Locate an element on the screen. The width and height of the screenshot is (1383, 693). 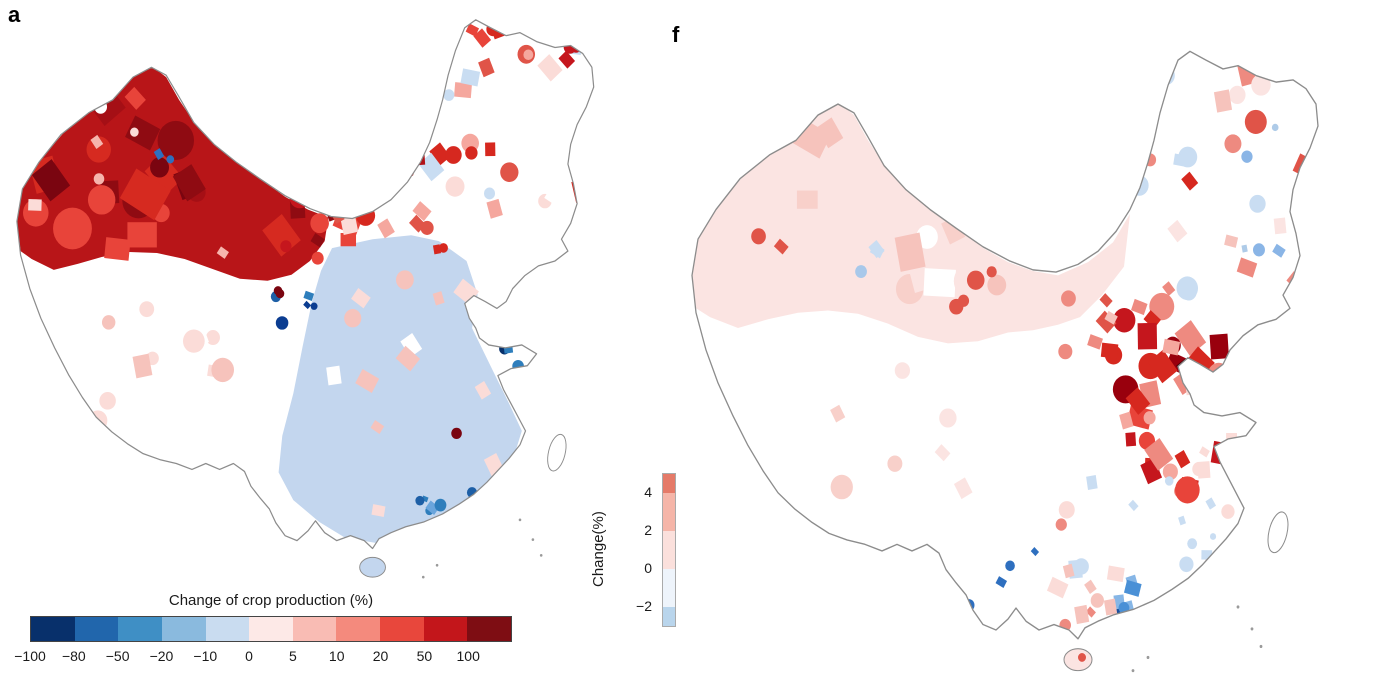
legend-tick: 20 is located at coordinates (380, 656).